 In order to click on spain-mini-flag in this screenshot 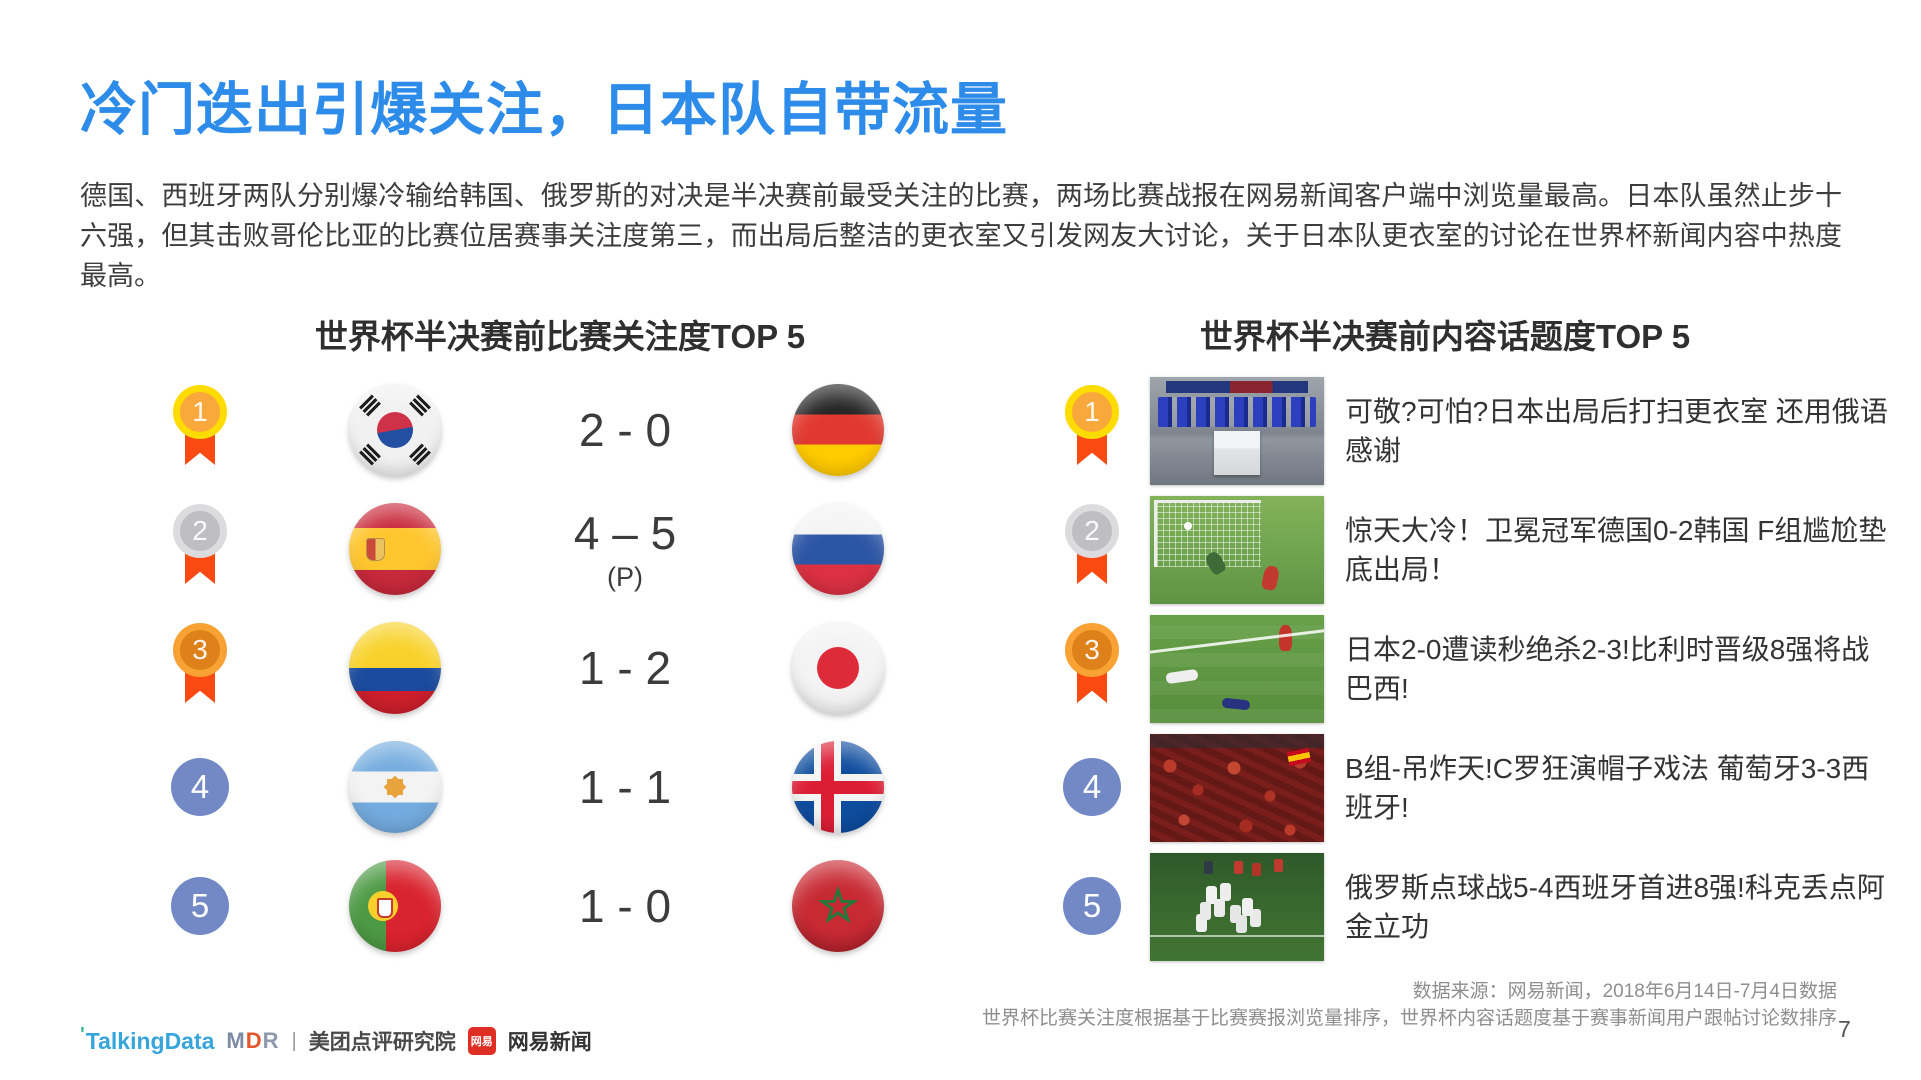, I will do `click(1299, 757)`.